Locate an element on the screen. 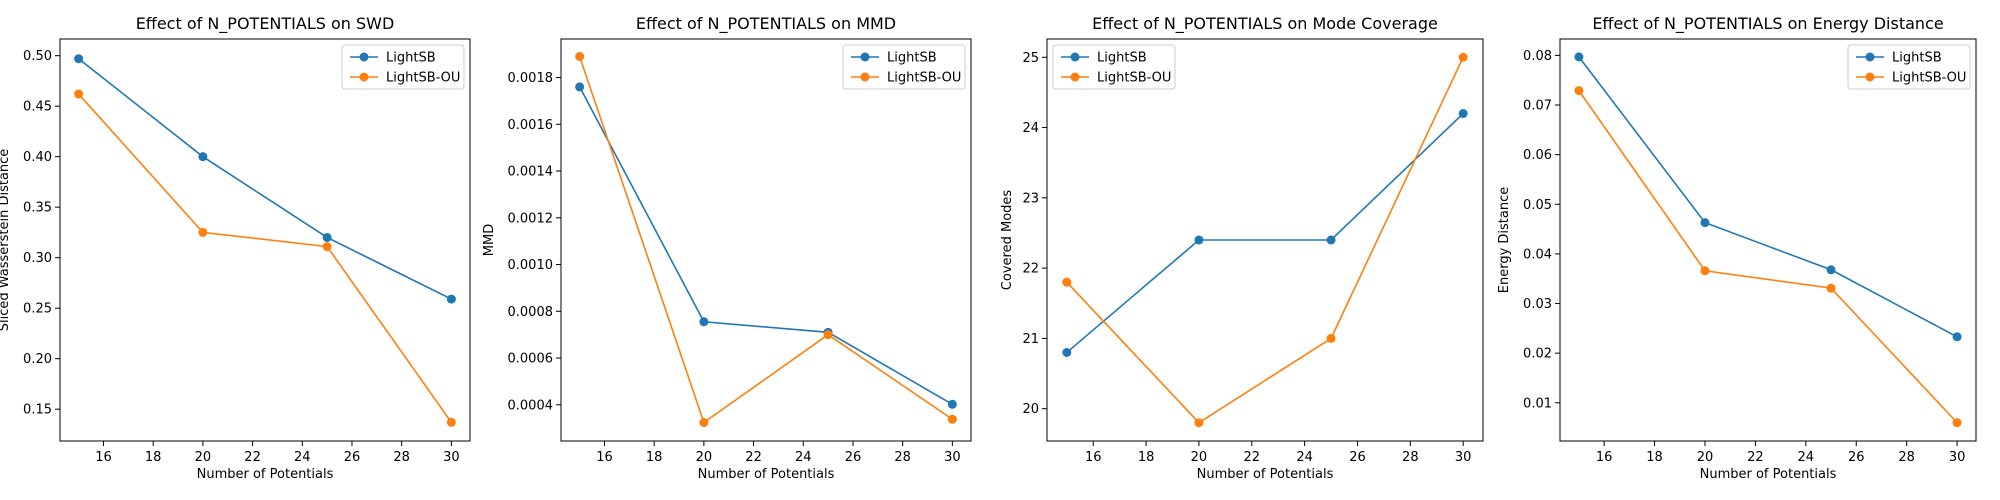 The image size is (2000, 500). y-tick-label: 0.0016 is located at coordinates (531, 125).